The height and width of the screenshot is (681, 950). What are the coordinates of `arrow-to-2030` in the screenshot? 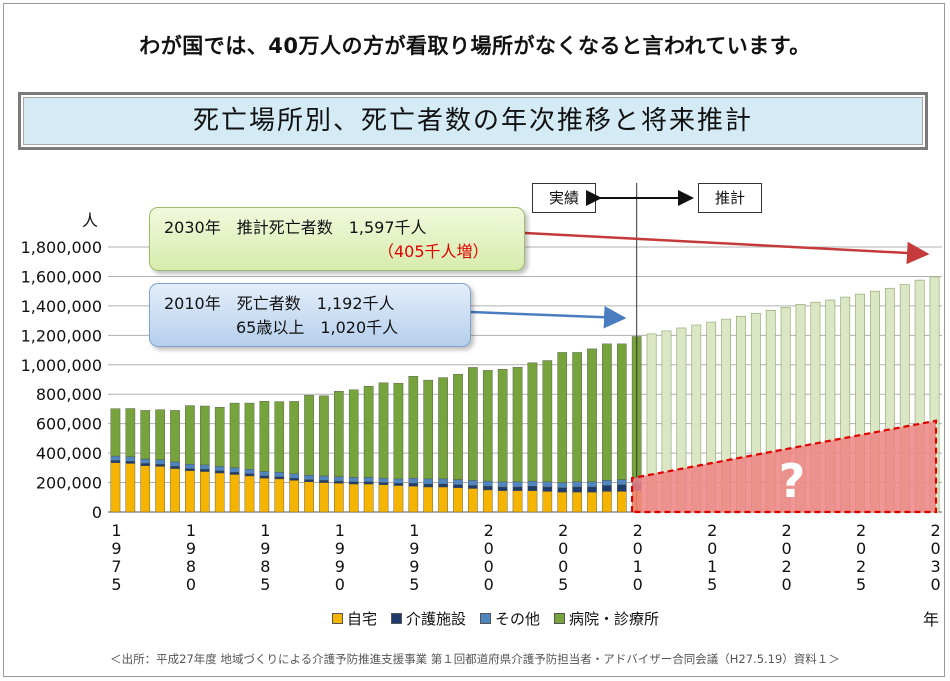 It's located at (727, 248).